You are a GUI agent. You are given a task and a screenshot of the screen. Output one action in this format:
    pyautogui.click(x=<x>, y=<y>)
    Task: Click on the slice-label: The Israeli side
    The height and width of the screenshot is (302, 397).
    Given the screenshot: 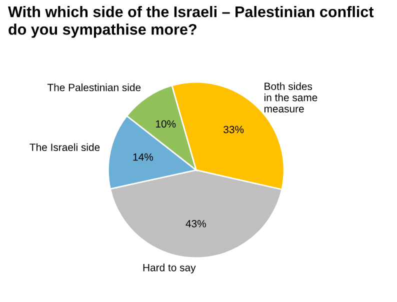 What is the action you would take?
    pyautogui.click(x=65, y=147)
    